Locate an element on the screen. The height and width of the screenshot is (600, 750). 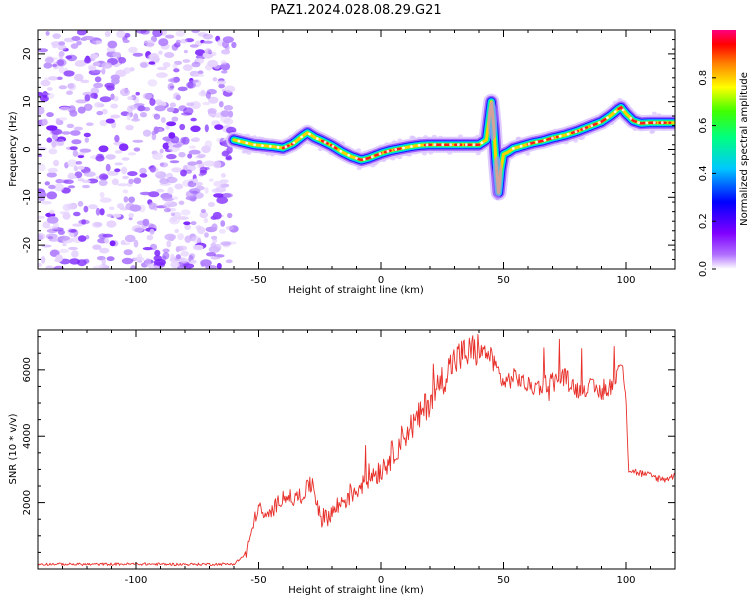
snr-xlabel: Height of straight line (km) is located at coordinates (356, 590).